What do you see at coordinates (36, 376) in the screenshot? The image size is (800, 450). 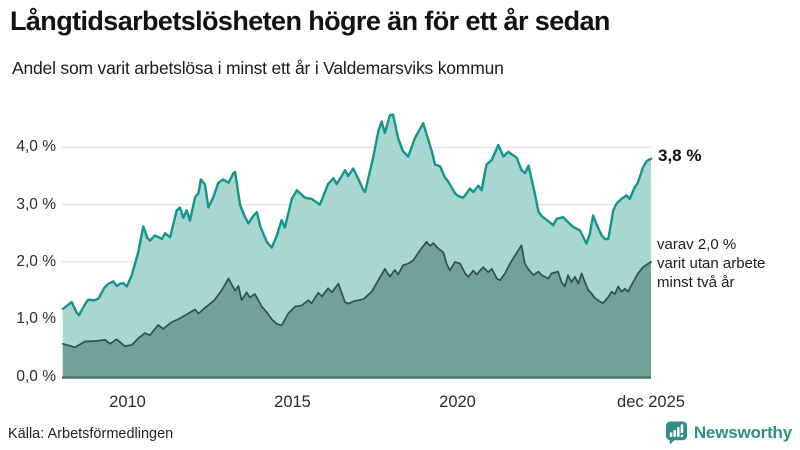 I see `y-axis-tick-label: 0,0 %` at bounding box center [36, 376].